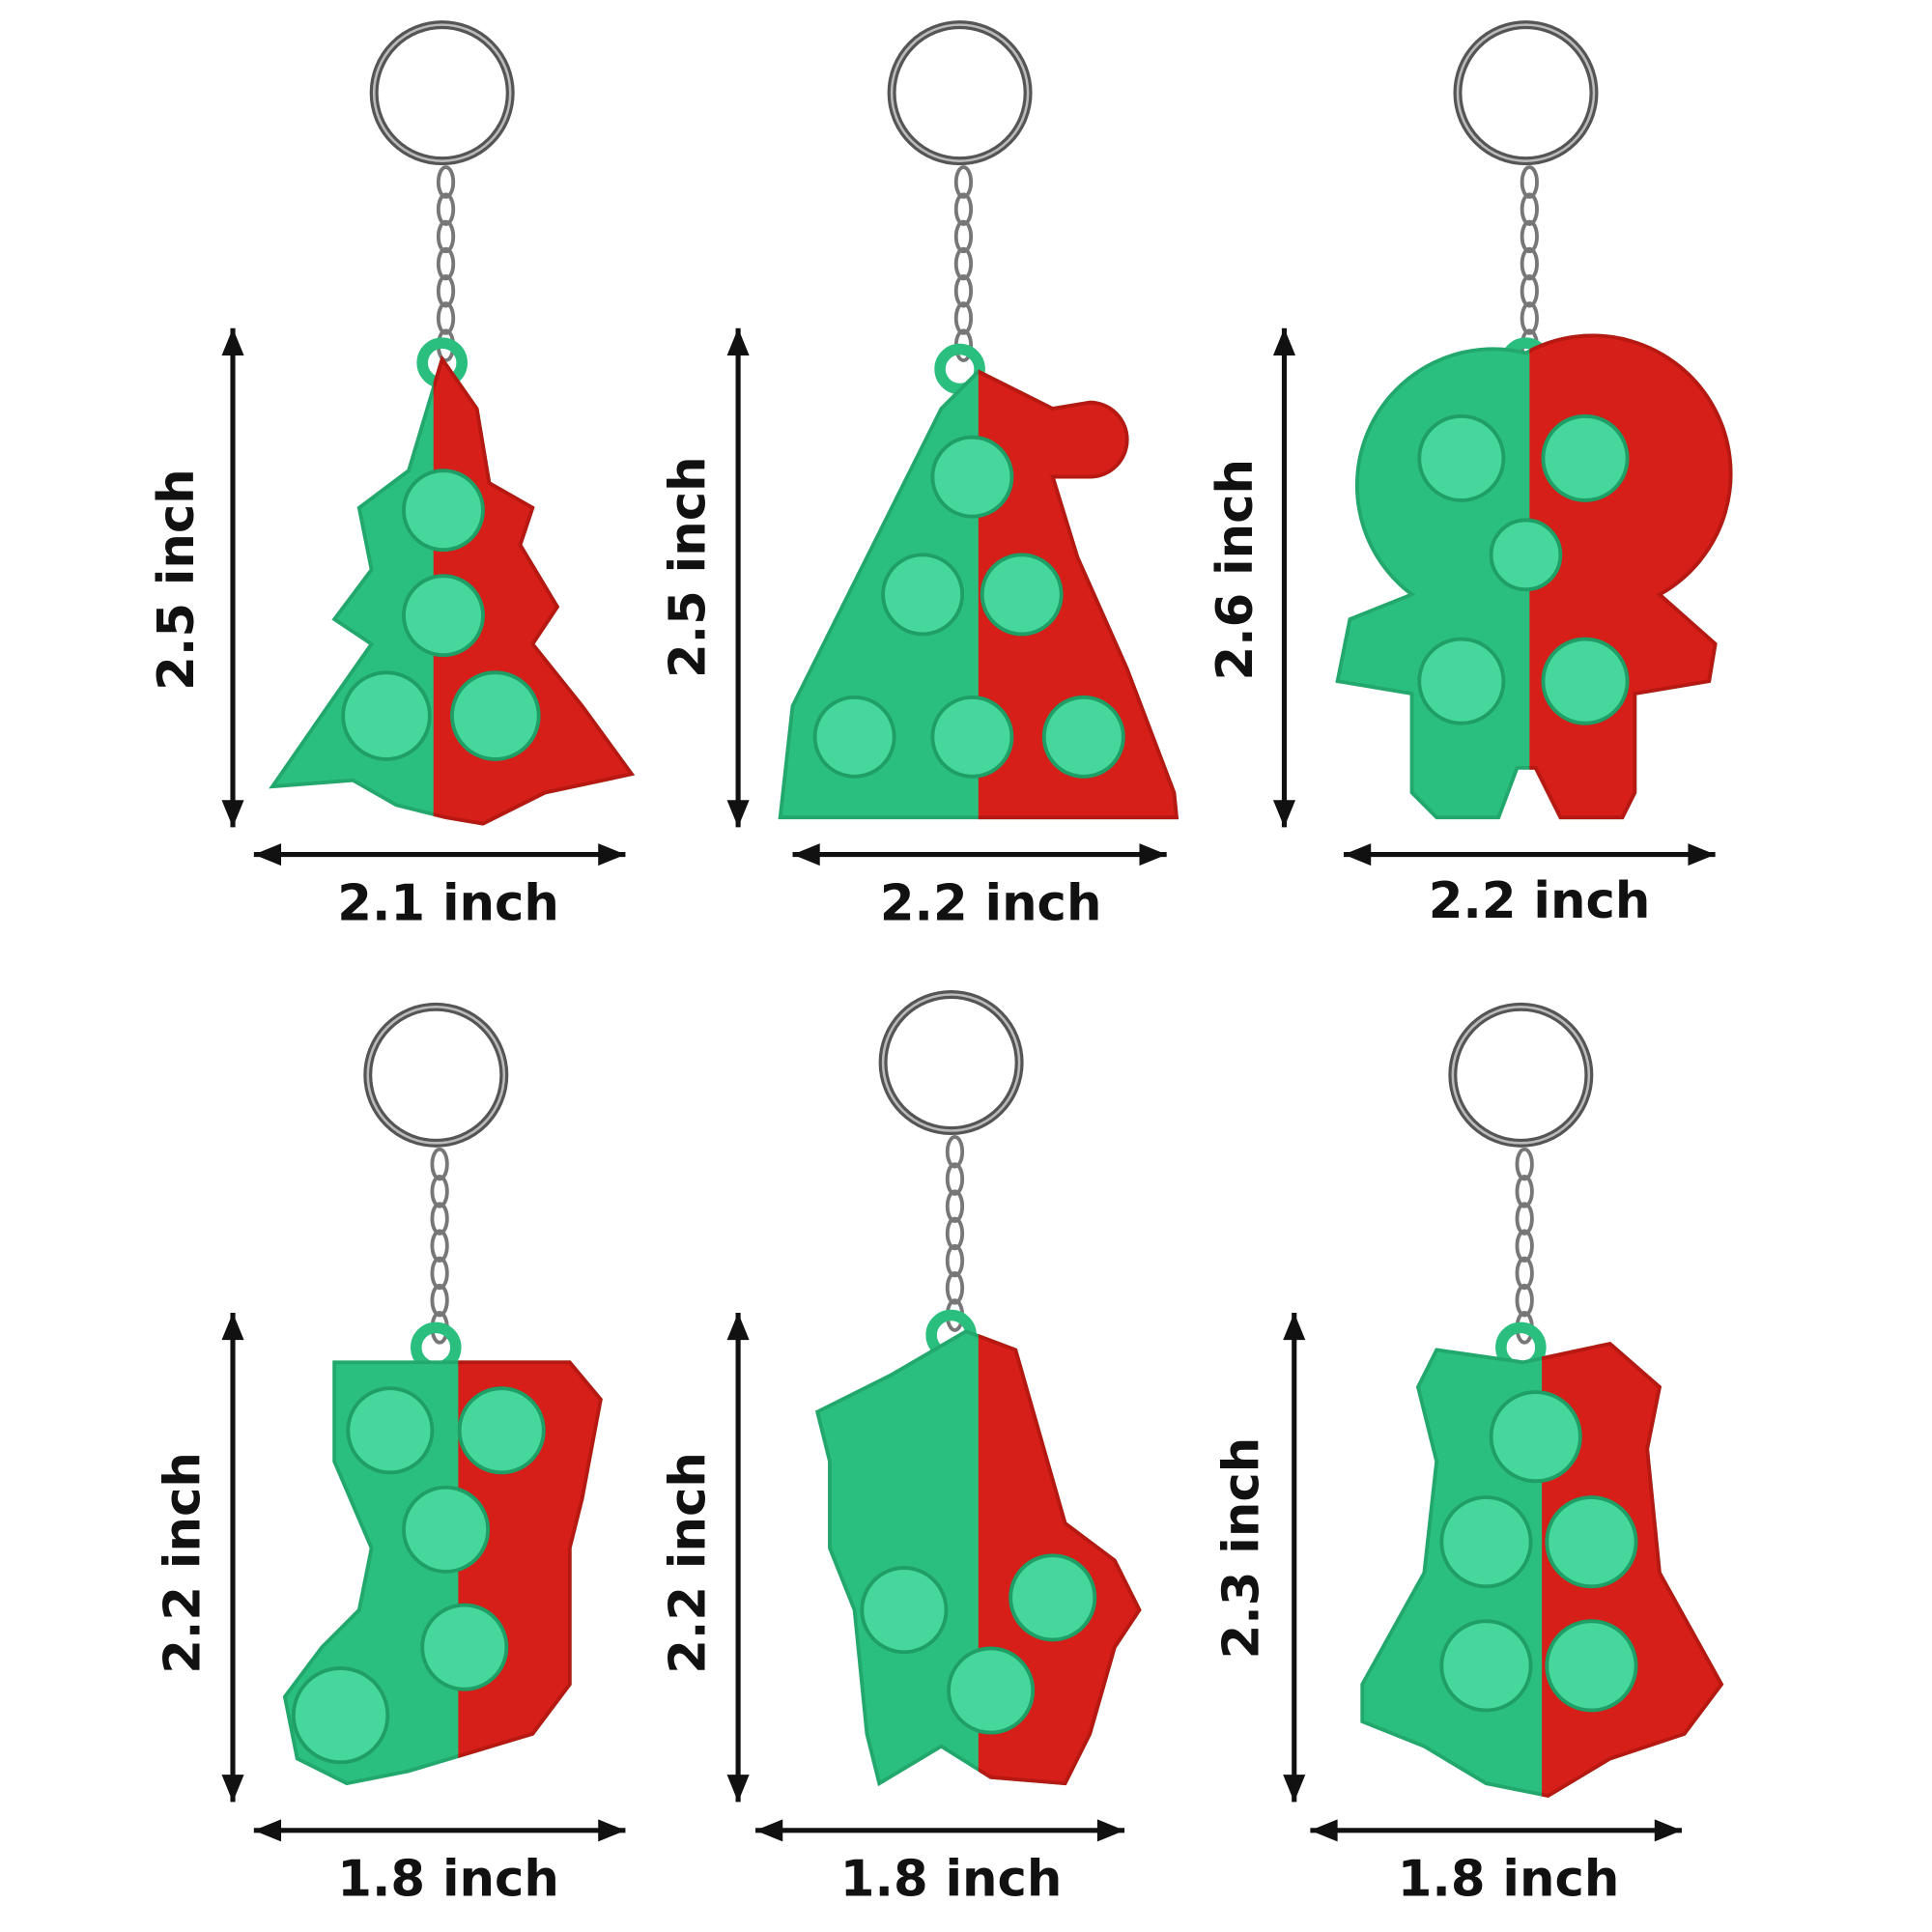 The height and width of the screenshot is (1932, 1932). I want to click on width-label: 2.1 inch, so click(448, 903).